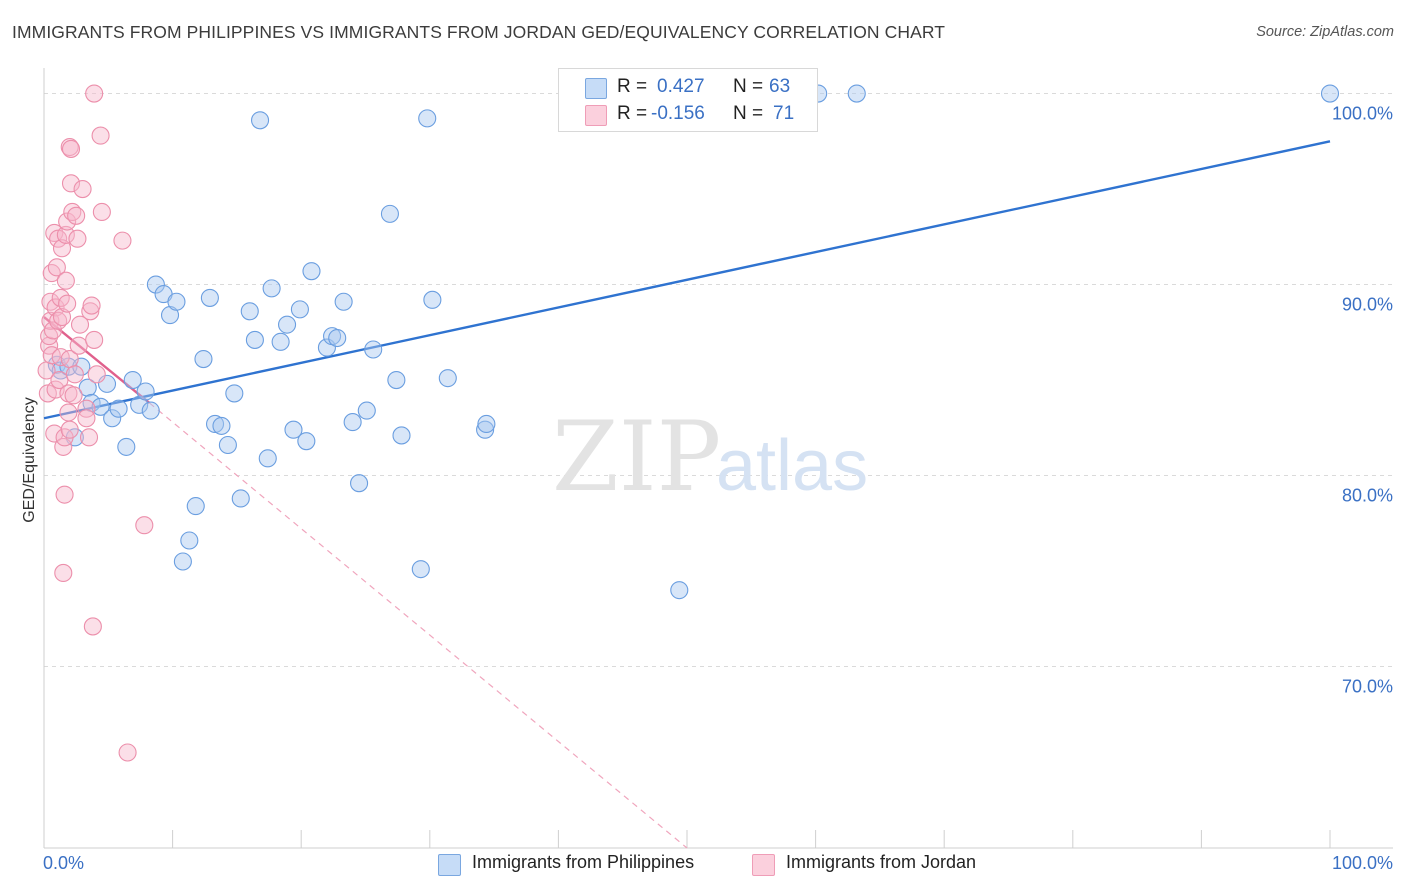  Describe the element at coordinates (1362, 863) in the screenshot. I see `x-tick-label-max: 100.0%` at that location.